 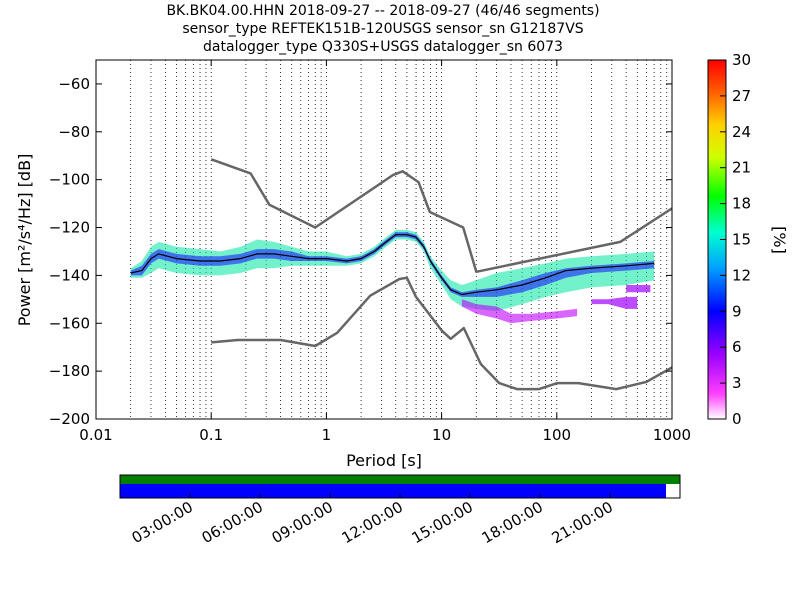 What do you see at coordinates (741, 132) in the screenshot?
I see `colorbar-tick-label: 24` at bounding box center [741, 132].